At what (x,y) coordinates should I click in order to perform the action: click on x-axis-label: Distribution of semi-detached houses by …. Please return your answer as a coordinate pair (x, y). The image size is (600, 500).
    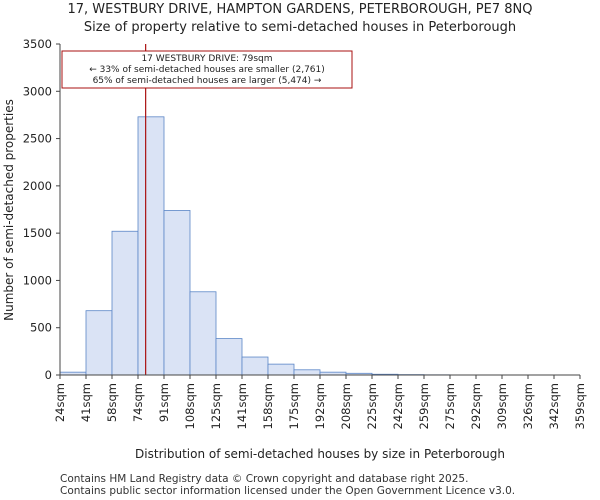
    Looking at the image, I should click on (320, 454).